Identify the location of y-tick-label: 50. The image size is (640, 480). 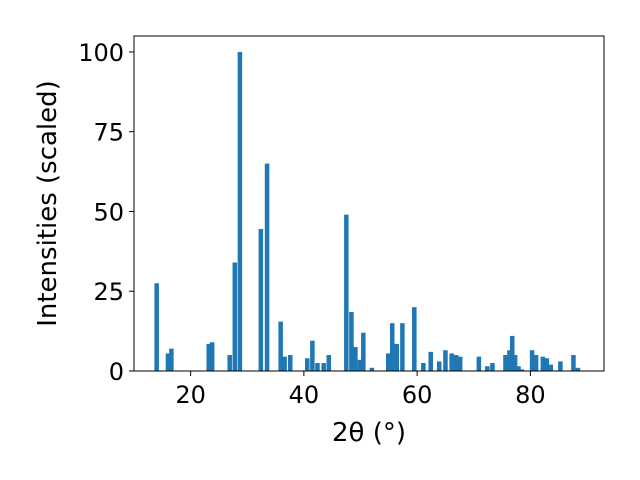
(108, 212).